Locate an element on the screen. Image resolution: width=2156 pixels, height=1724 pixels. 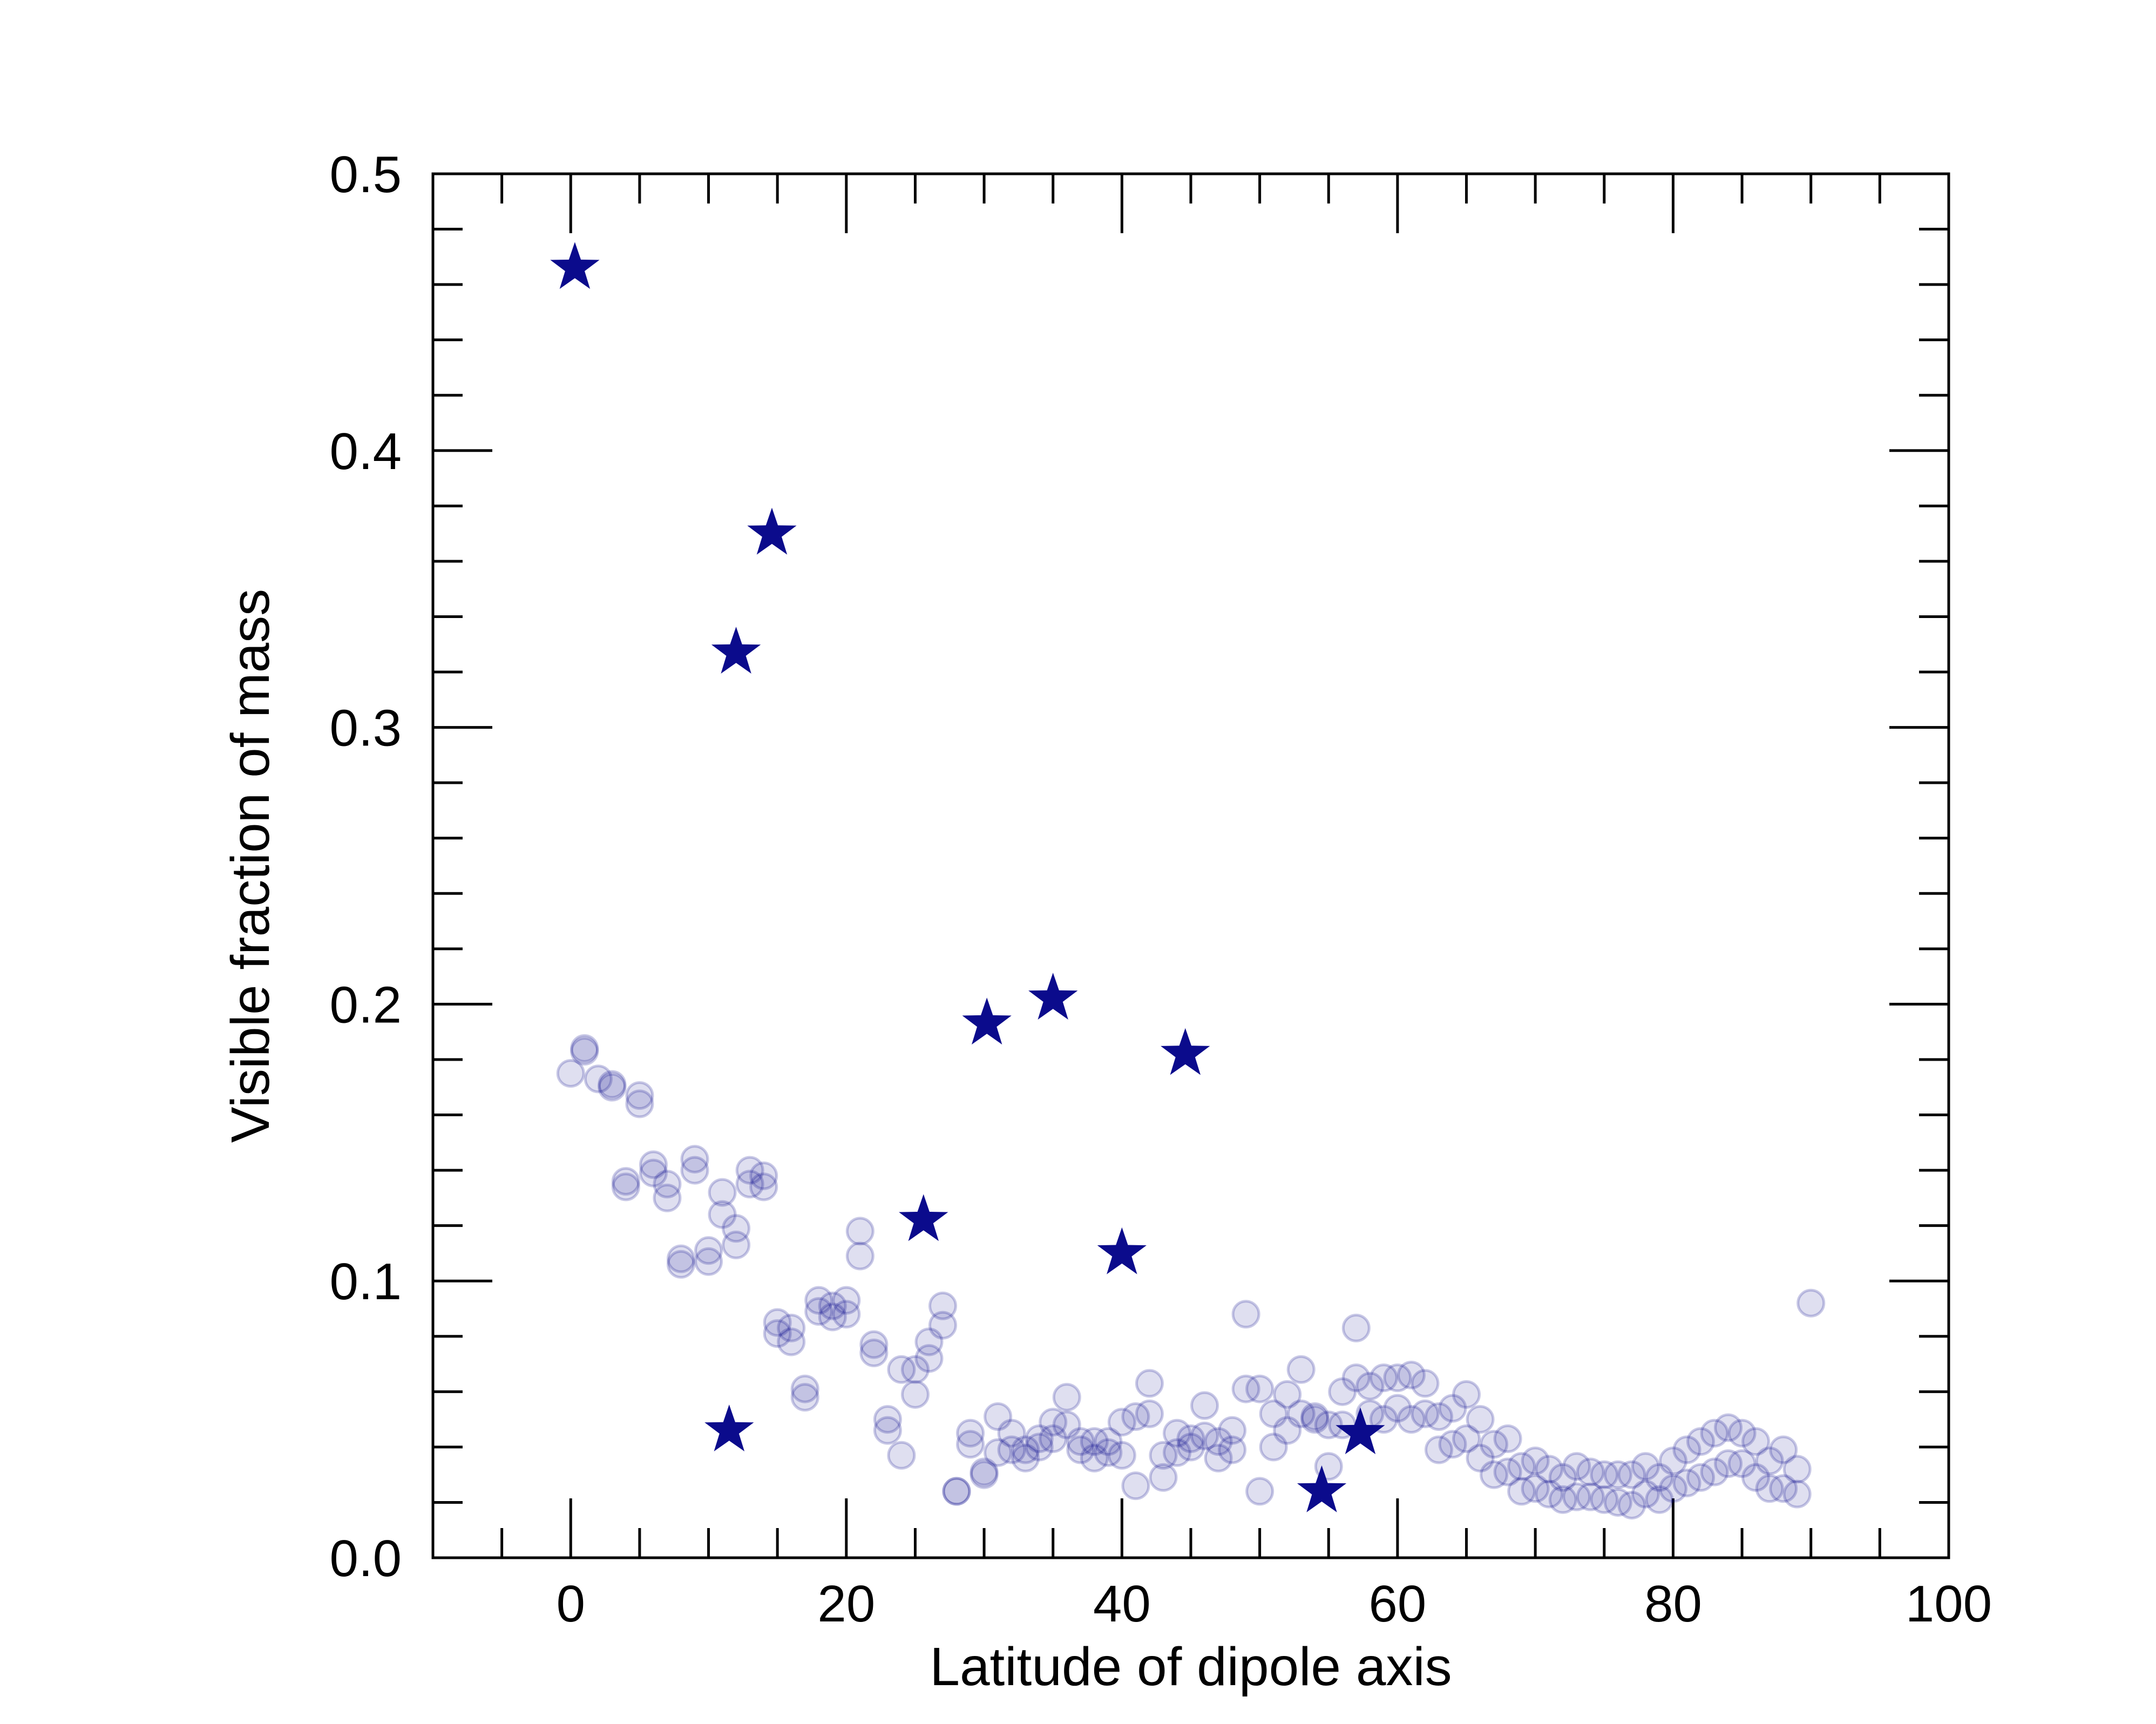
y-tick-label: 0.5 is located at coordinates (366, 174).